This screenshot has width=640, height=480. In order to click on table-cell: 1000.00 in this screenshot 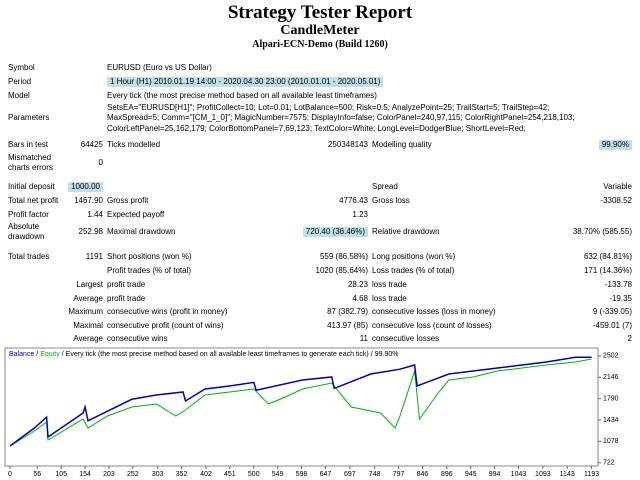, I will do `click(85, 187)`.